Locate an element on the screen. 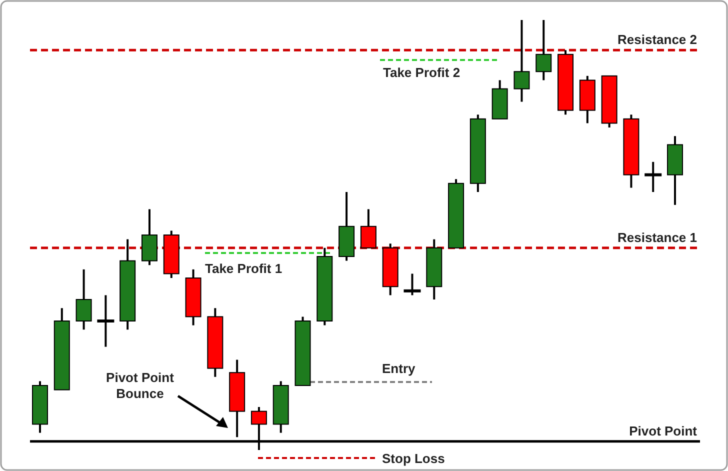 This screenshot has width=728, height=471. annotation: Entry is located at coordinates (399, 368).